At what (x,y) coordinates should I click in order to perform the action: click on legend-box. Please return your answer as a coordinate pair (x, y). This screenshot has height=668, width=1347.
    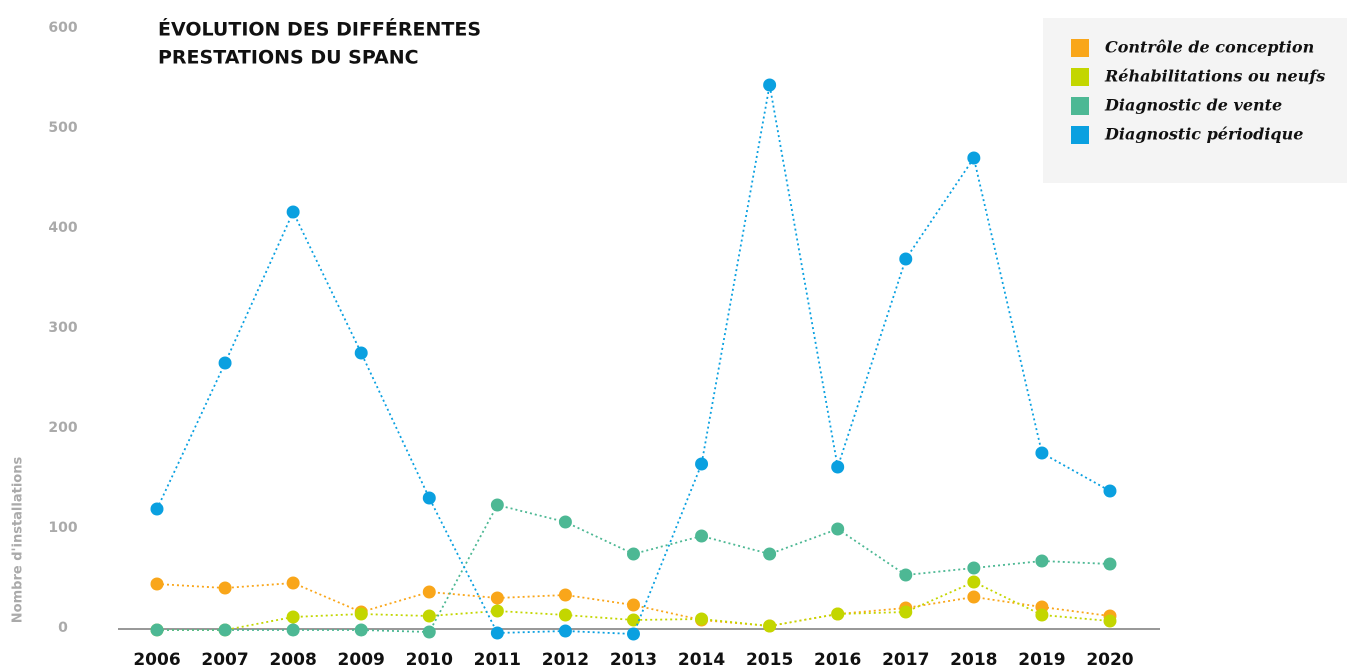
    Looking at the image, I should click on (1195, 100).